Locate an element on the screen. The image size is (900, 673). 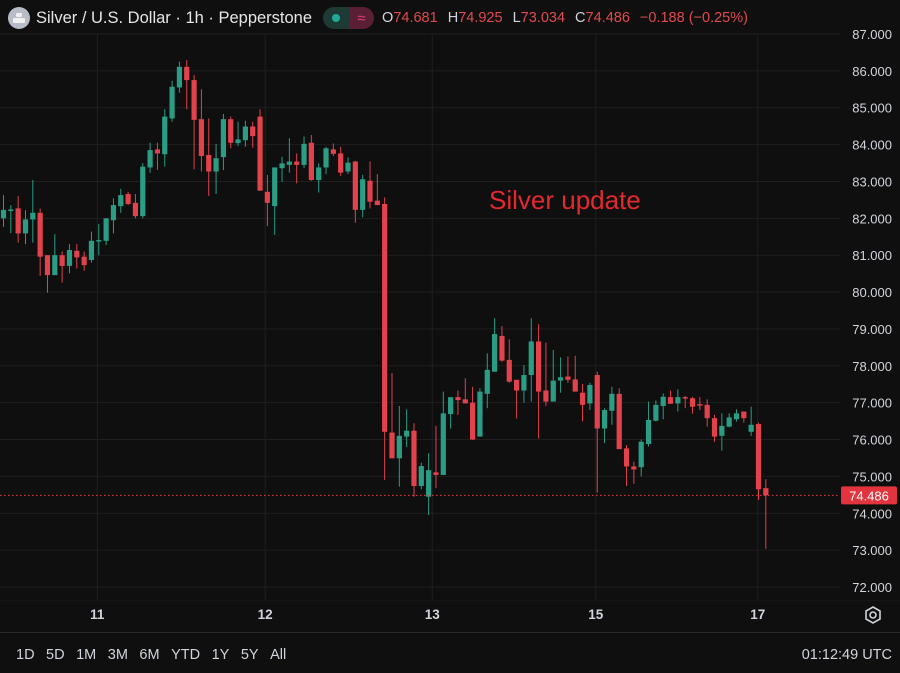
price-tick-label: 73.000 is located at coordinates (872, 550).